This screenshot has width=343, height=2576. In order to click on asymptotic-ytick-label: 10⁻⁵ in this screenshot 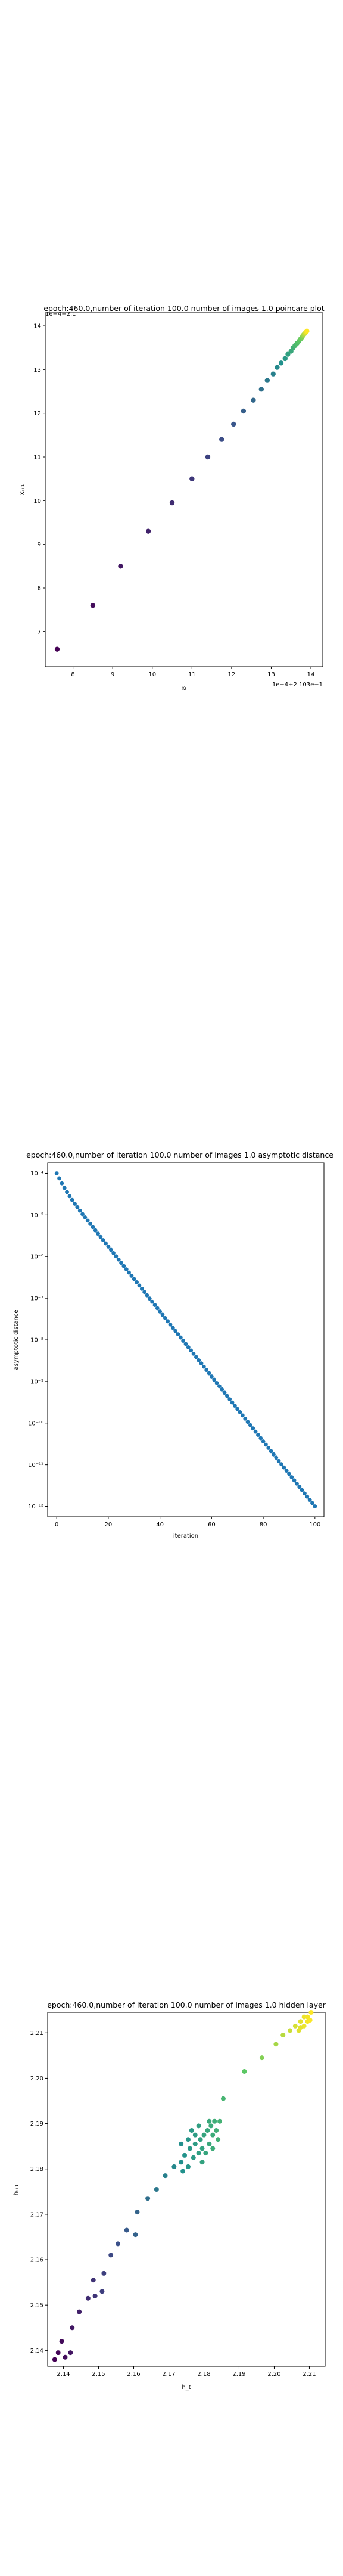, I will do `click(37, 1215)`.